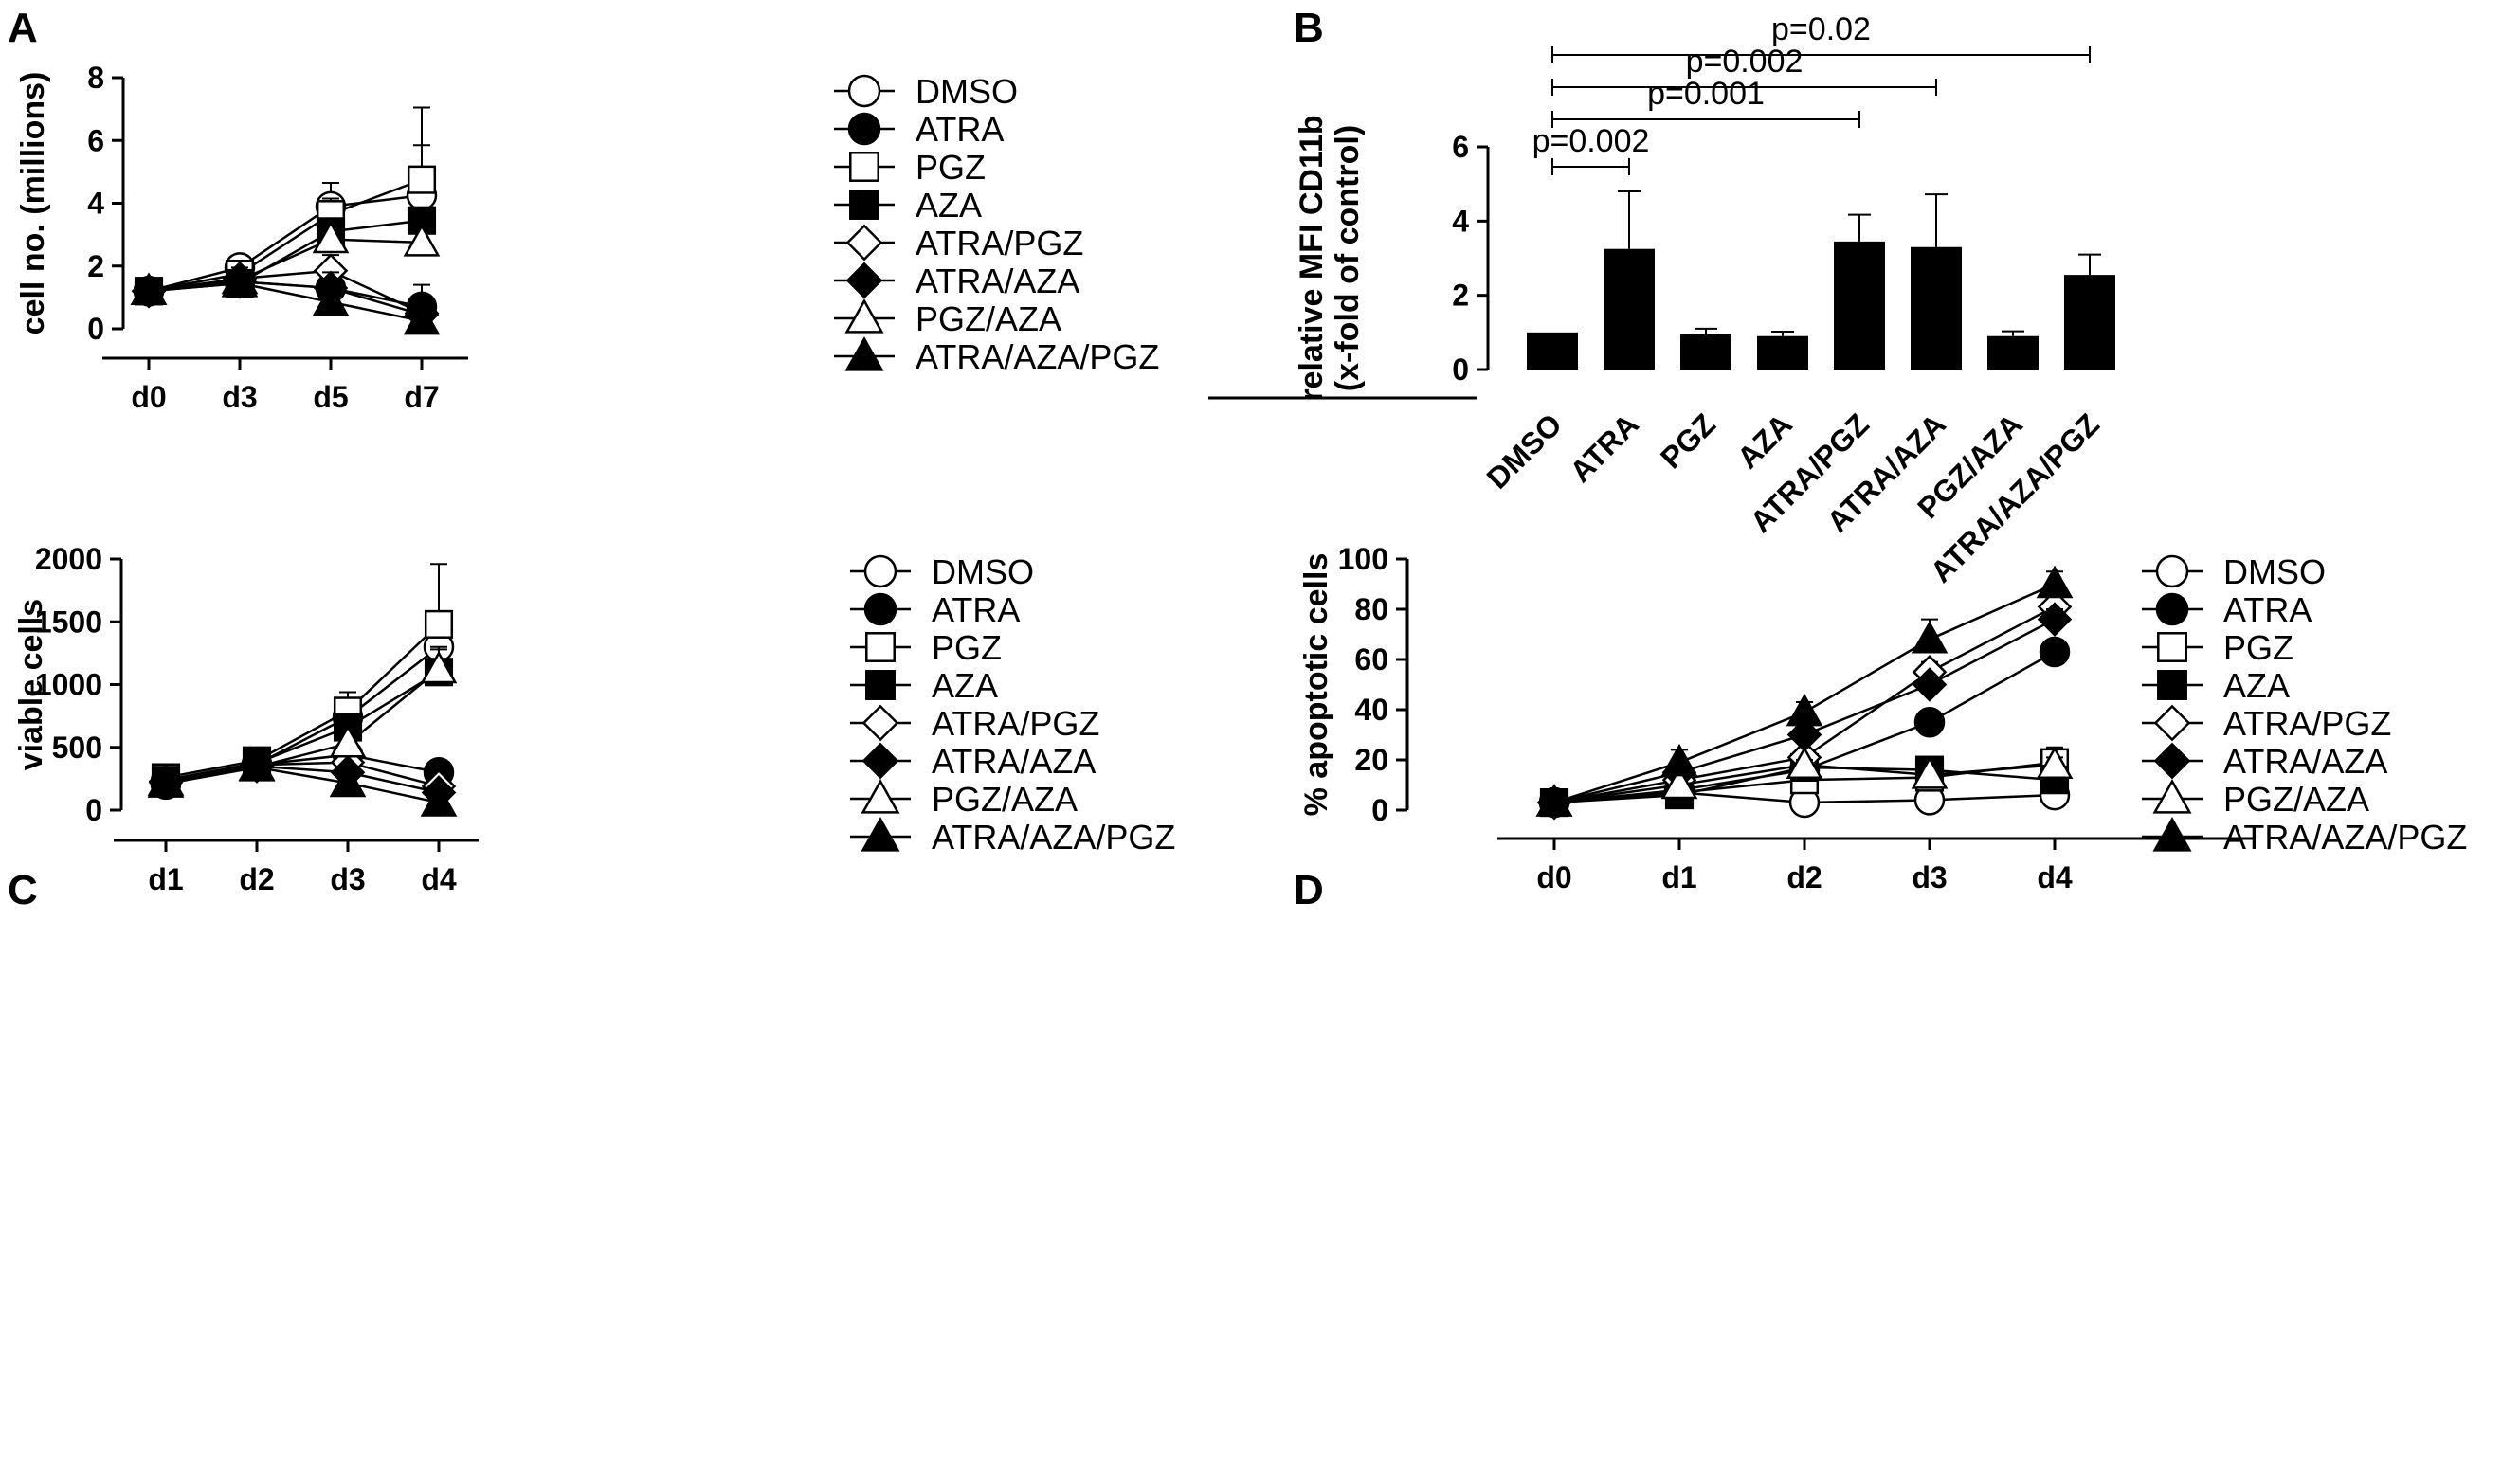 The image size is (2520, 1480). Describe the element at coordinates (1461, 221) in the screenshot. I see `panel-b-y-tick-label: 4` at that location.